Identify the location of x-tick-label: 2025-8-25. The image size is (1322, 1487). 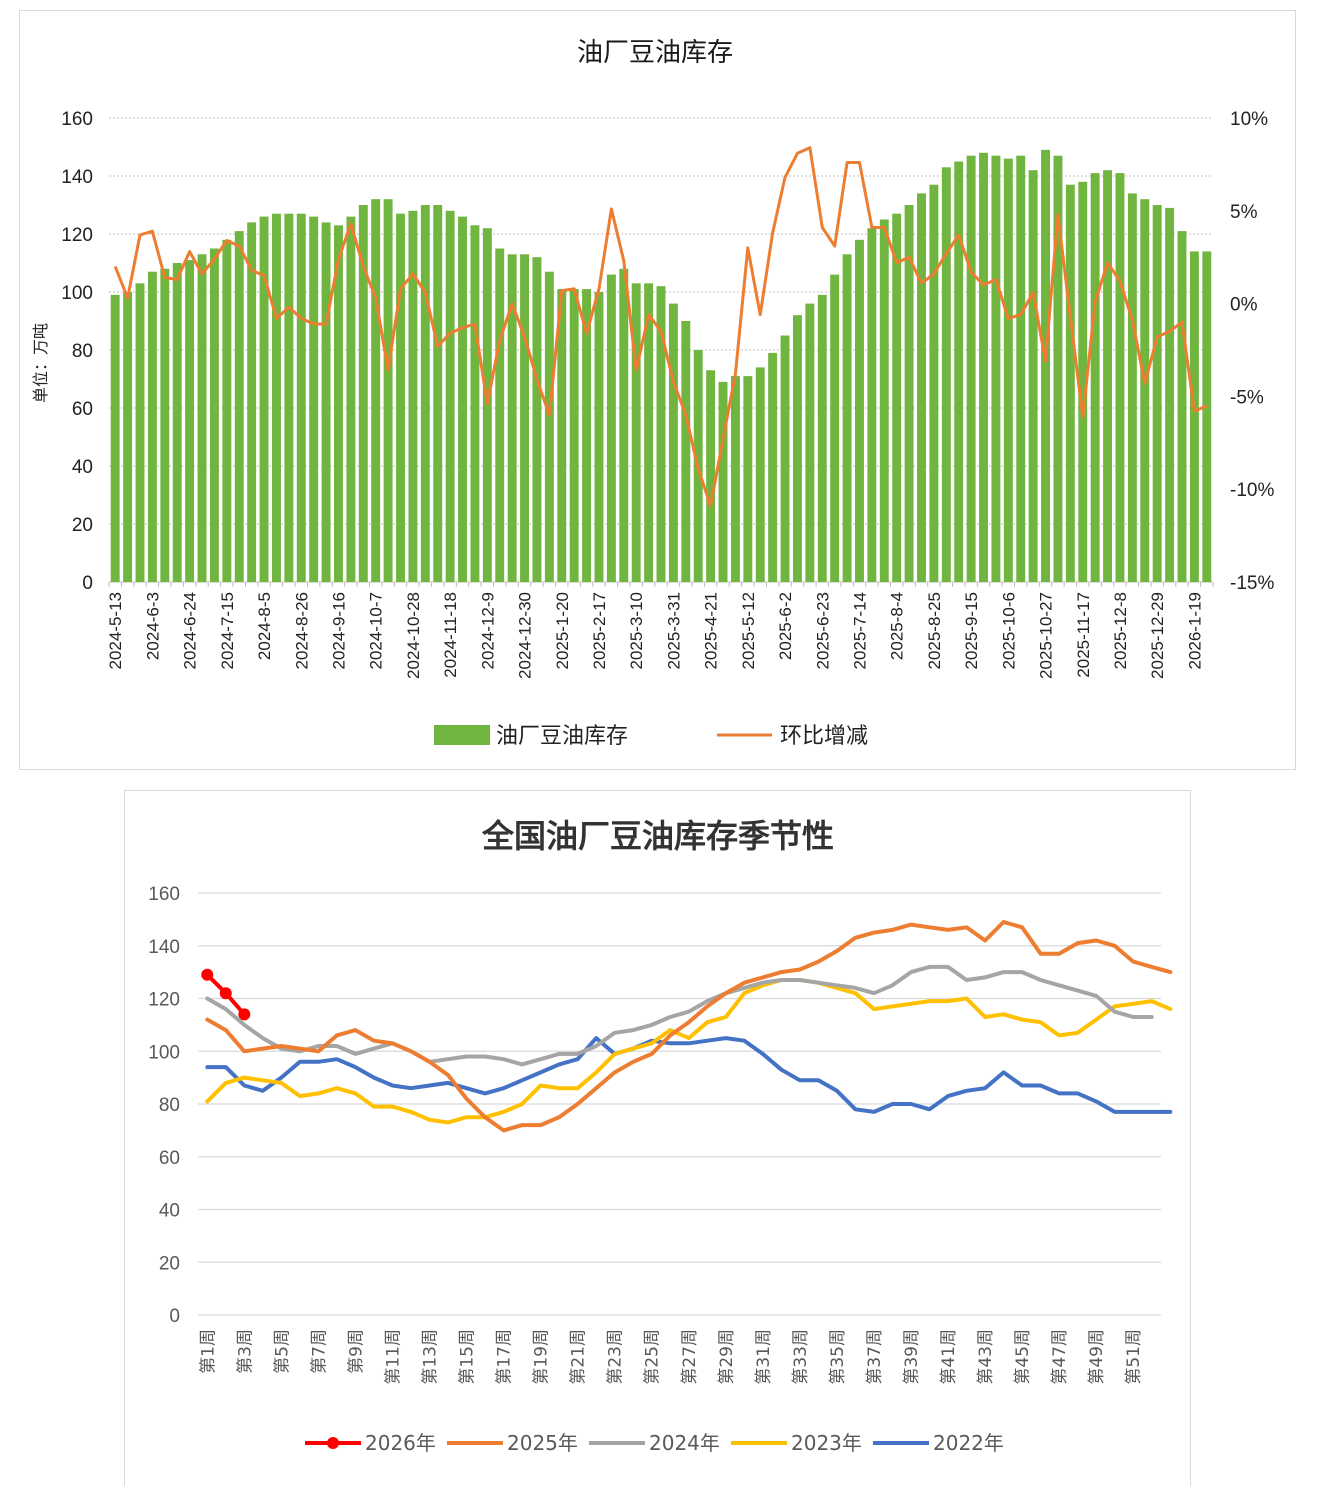
(934, 631).